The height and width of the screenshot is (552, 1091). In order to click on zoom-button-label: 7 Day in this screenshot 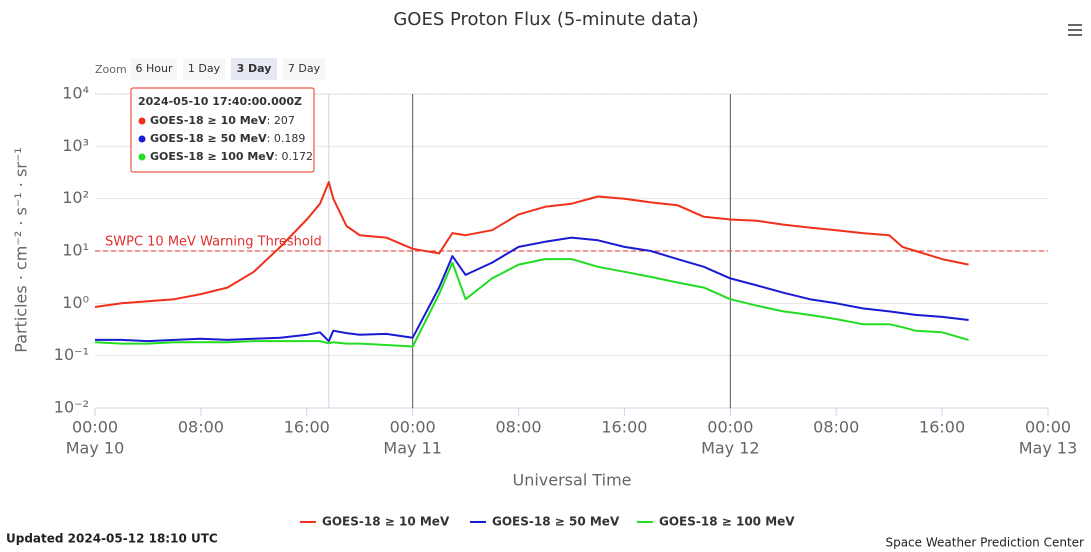, I will do `click(304, 68)`.